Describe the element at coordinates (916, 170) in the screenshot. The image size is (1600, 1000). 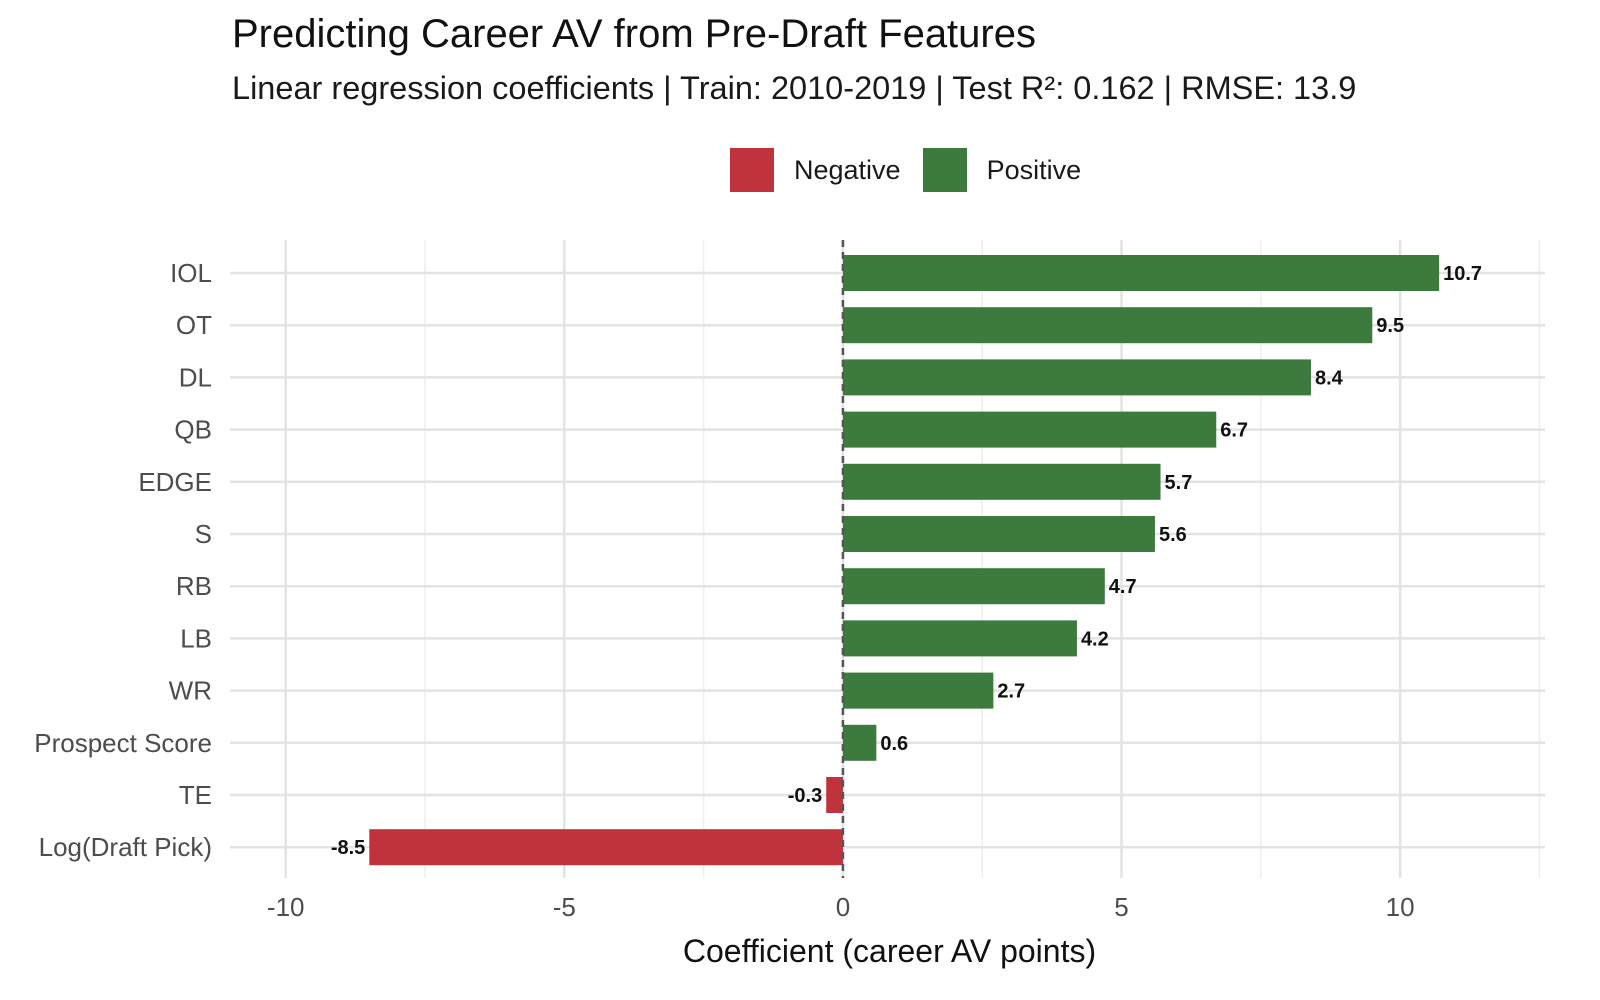
I see `legend: Negative Positive` at that location.